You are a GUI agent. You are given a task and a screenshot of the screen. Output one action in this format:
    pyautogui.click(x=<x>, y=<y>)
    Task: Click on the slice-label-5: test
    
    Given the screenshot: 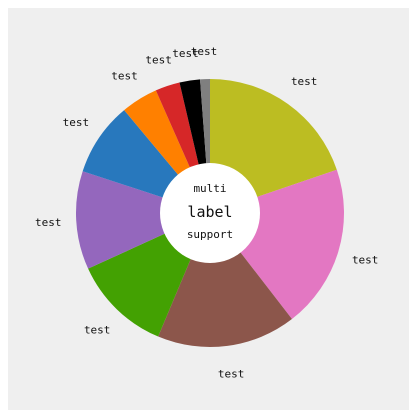 What is the action you would take?
    pyautogui.click(x=48, y=222)
    